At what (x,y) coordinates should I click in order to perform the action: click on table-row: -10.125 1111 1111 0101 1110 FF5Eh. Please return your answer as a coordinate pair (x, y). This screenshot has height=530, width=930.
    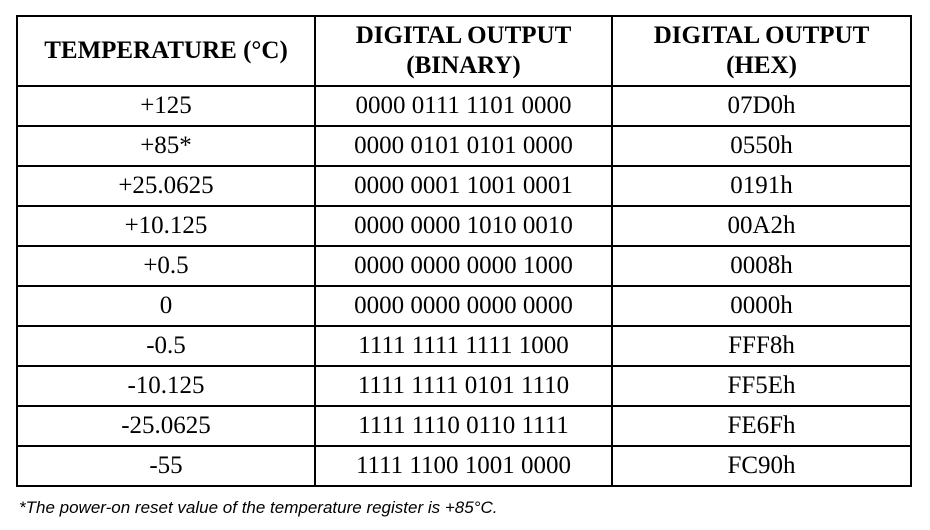
    Looking at the image, I should click on (464, 386).